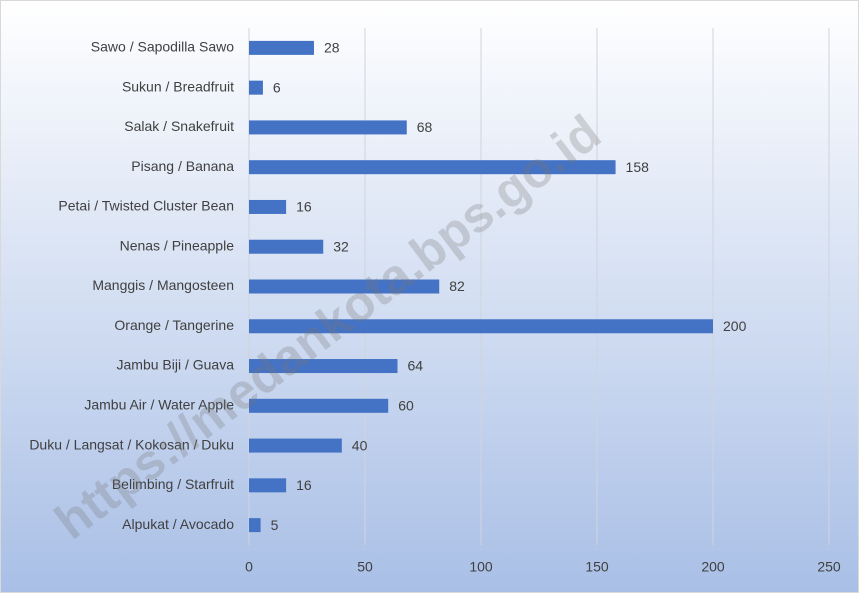 This screenshot has height=593, width=859. Describe the element at coordinates (425, 127) in the screenshot. I see `data-label: 68` at that location.